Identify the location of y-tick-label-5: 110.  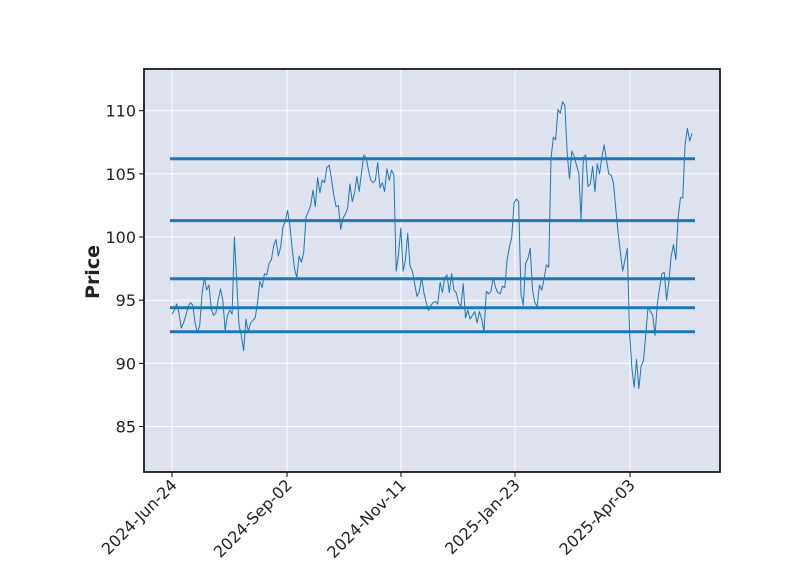
(120, 111).